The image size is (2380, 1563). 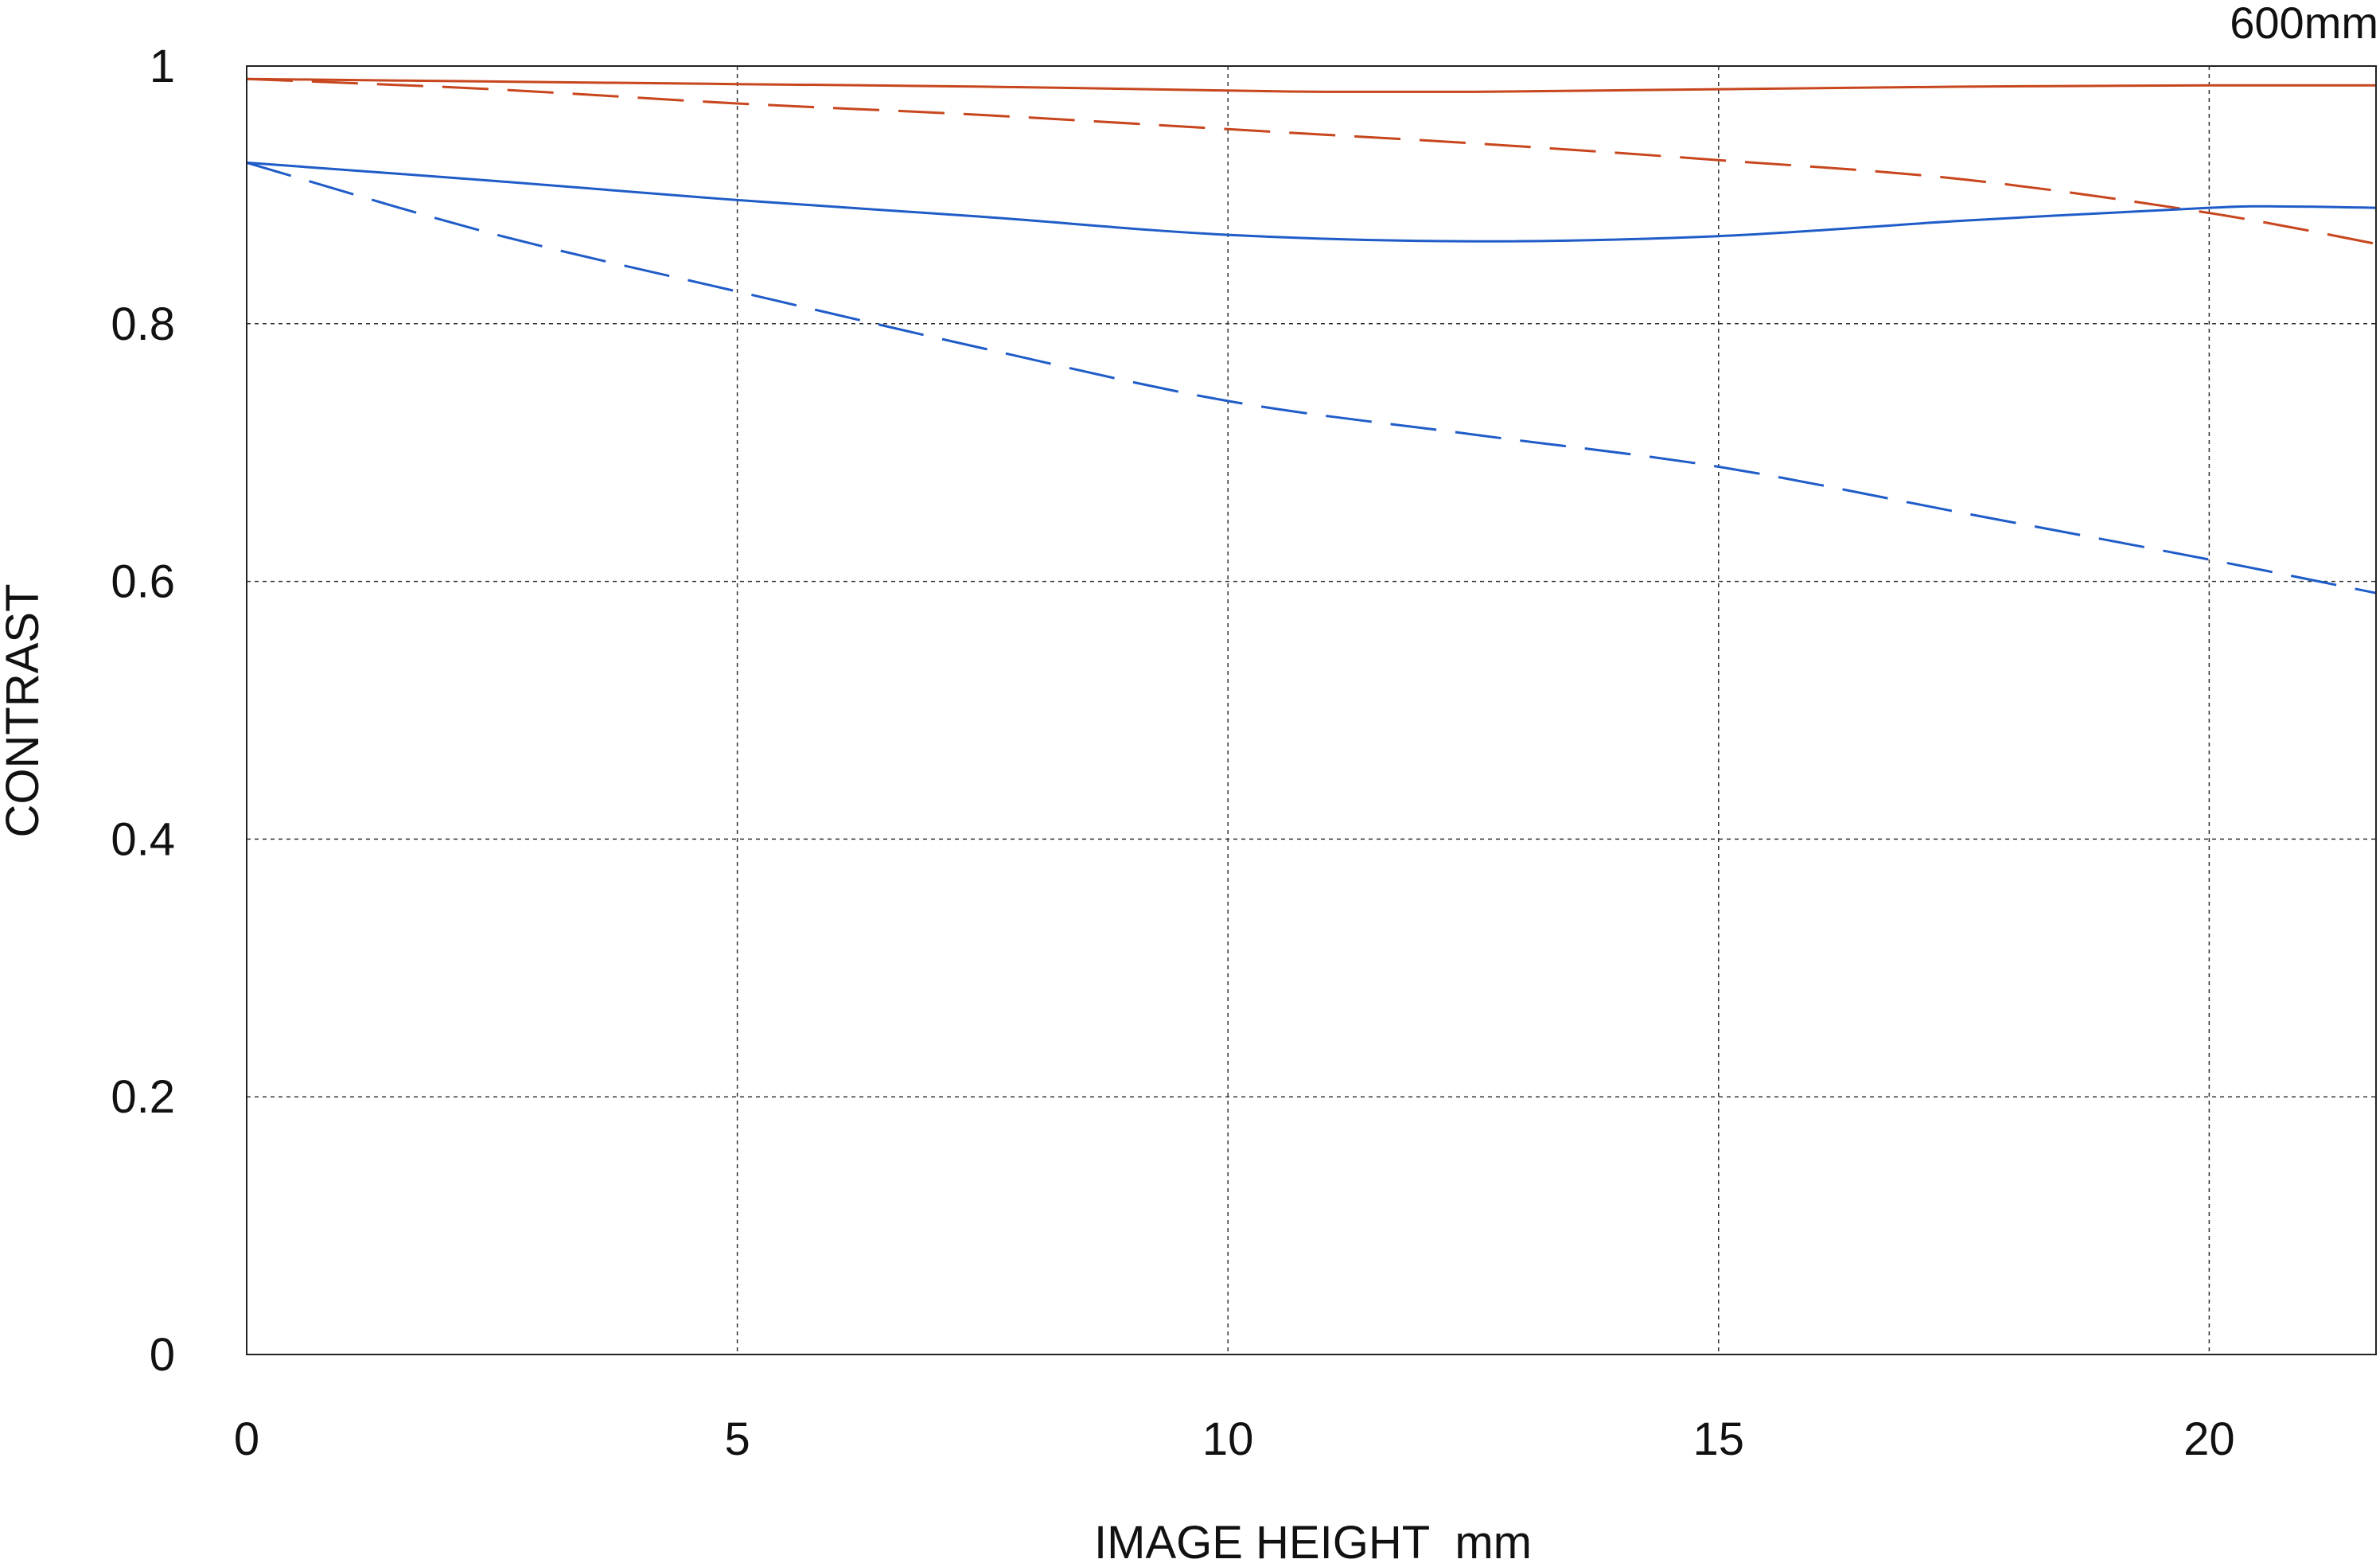 What do you see at coordinates (24, 711) in the screenshot?
I see `y-axis-label: CONTRAST` at bounding box center [24, 711].